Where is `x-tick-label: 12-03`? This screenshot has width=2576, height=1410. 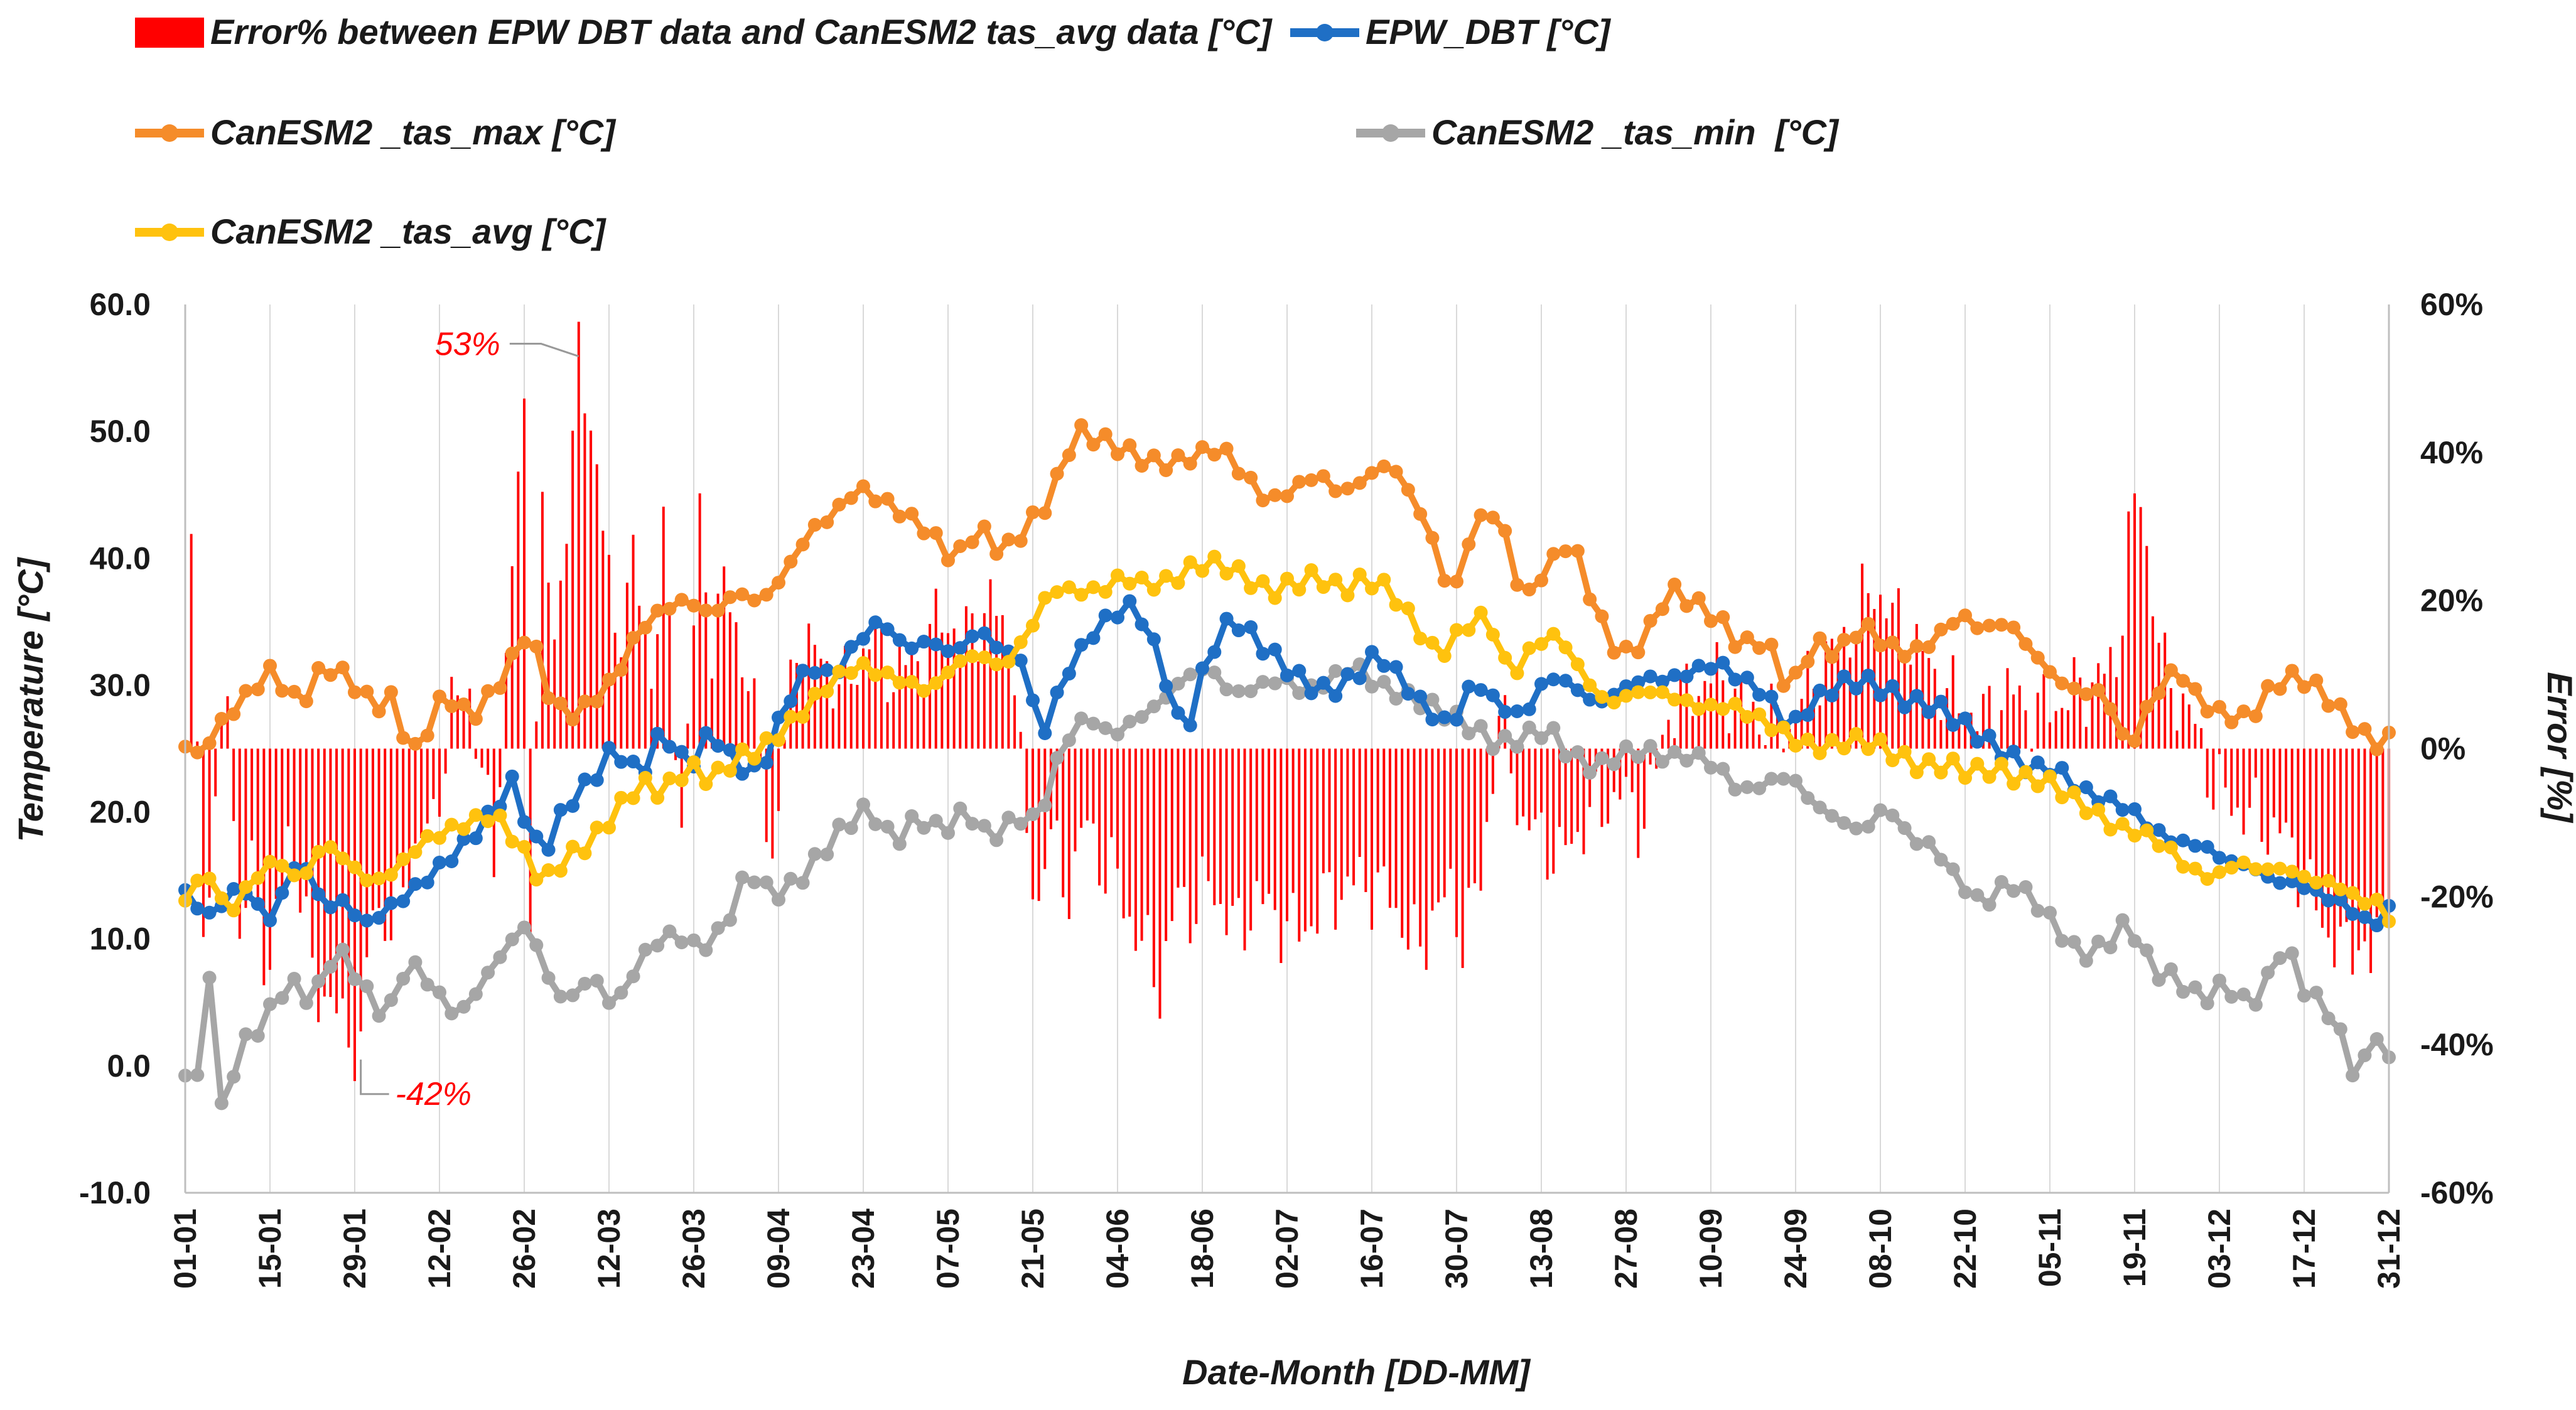 x-tick-label: 12-03 is located at coordinates (609, 1248).